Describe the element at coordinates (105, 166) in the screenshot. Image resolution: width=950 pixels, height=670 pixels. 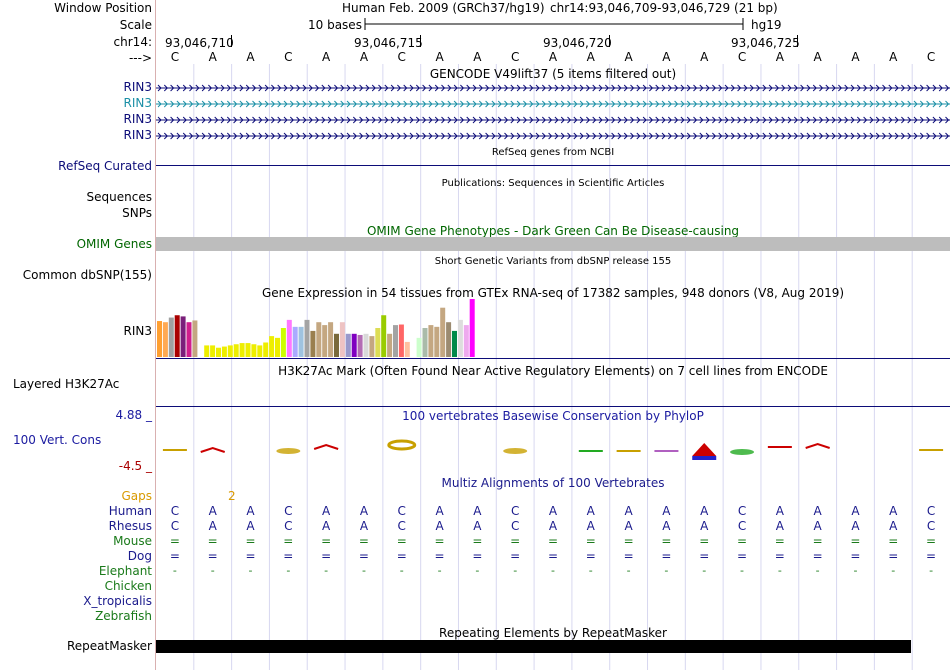
I see `refseq-curated-label: RefSeq Curated` at that location.